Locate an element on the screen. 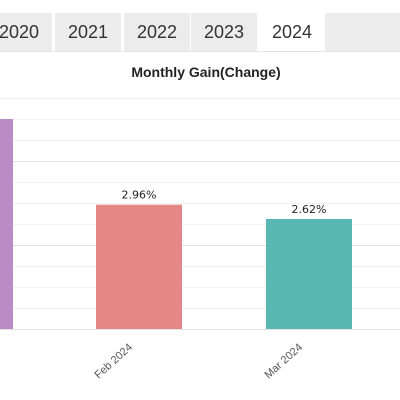 Image resolution: width=400 pixels, height=400 pixels. bar-value-label: 2.62% is located at coordinates (309, 209).